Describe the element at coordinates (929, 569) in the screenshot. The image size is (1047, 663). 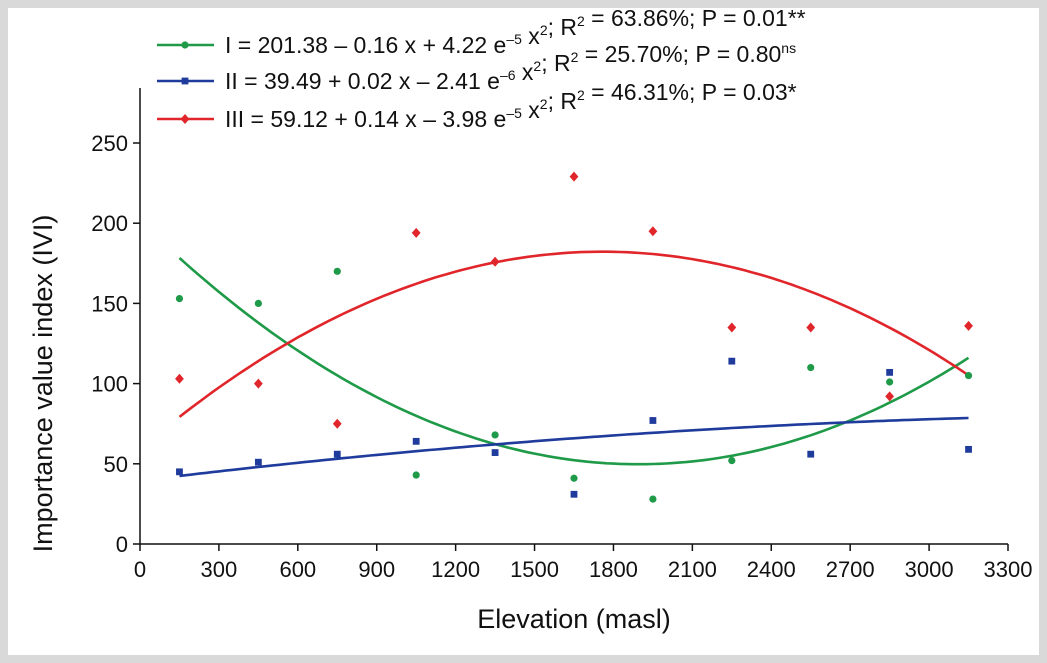
I see `x-tick-label: 3000` at that location.